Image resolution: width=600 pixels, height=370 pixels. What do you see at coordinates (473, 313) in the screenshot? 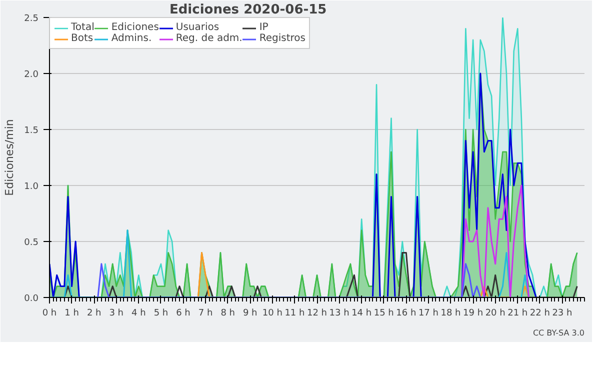
I see `x-tick-label: 19 h` at bounding box center [473, 313].